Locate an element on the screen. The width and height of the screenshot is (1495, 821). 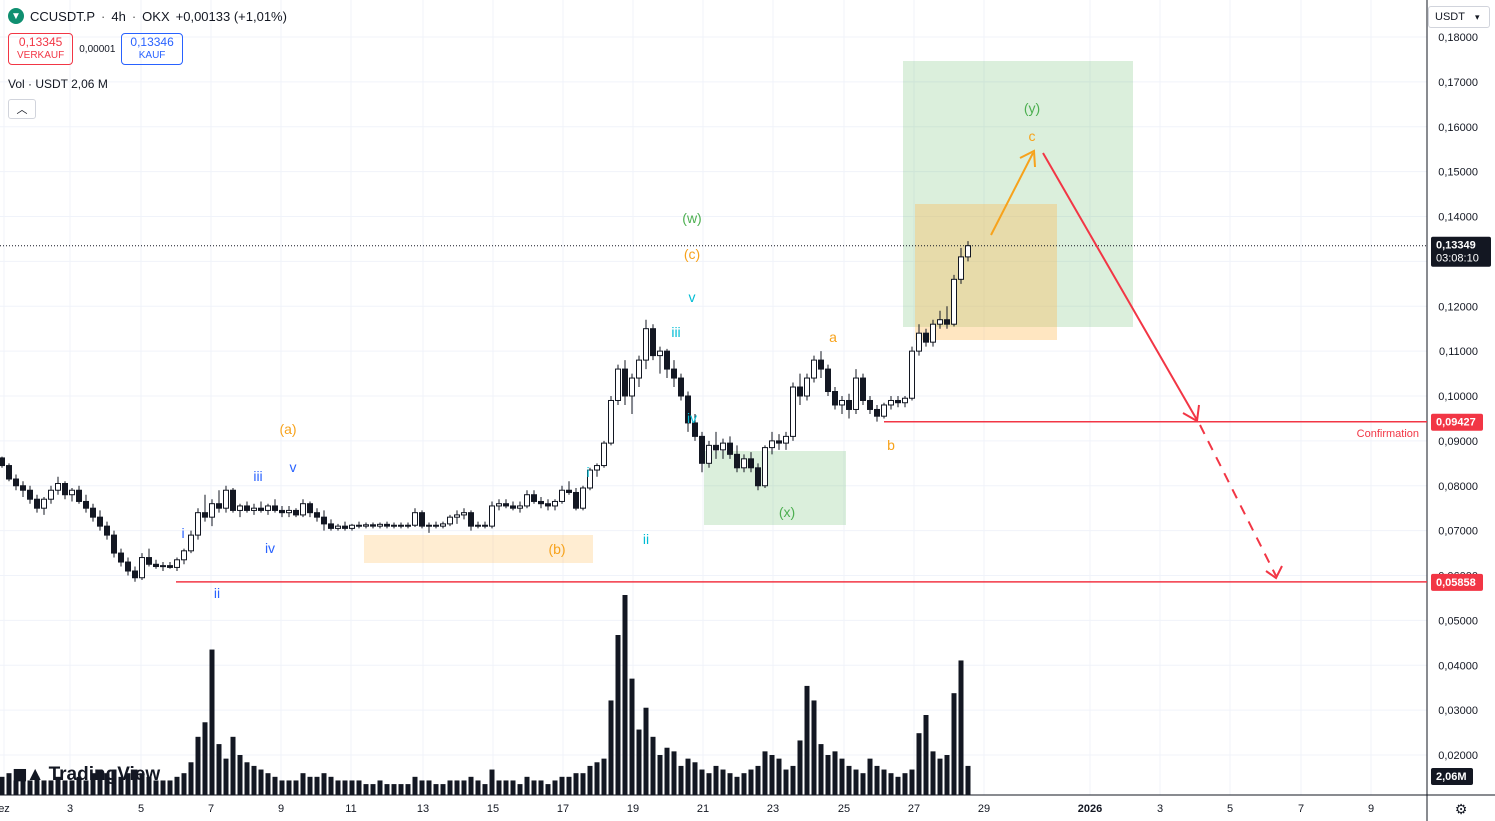
price-tick-label: 0,10000 is located at coordinates (1458, 397).